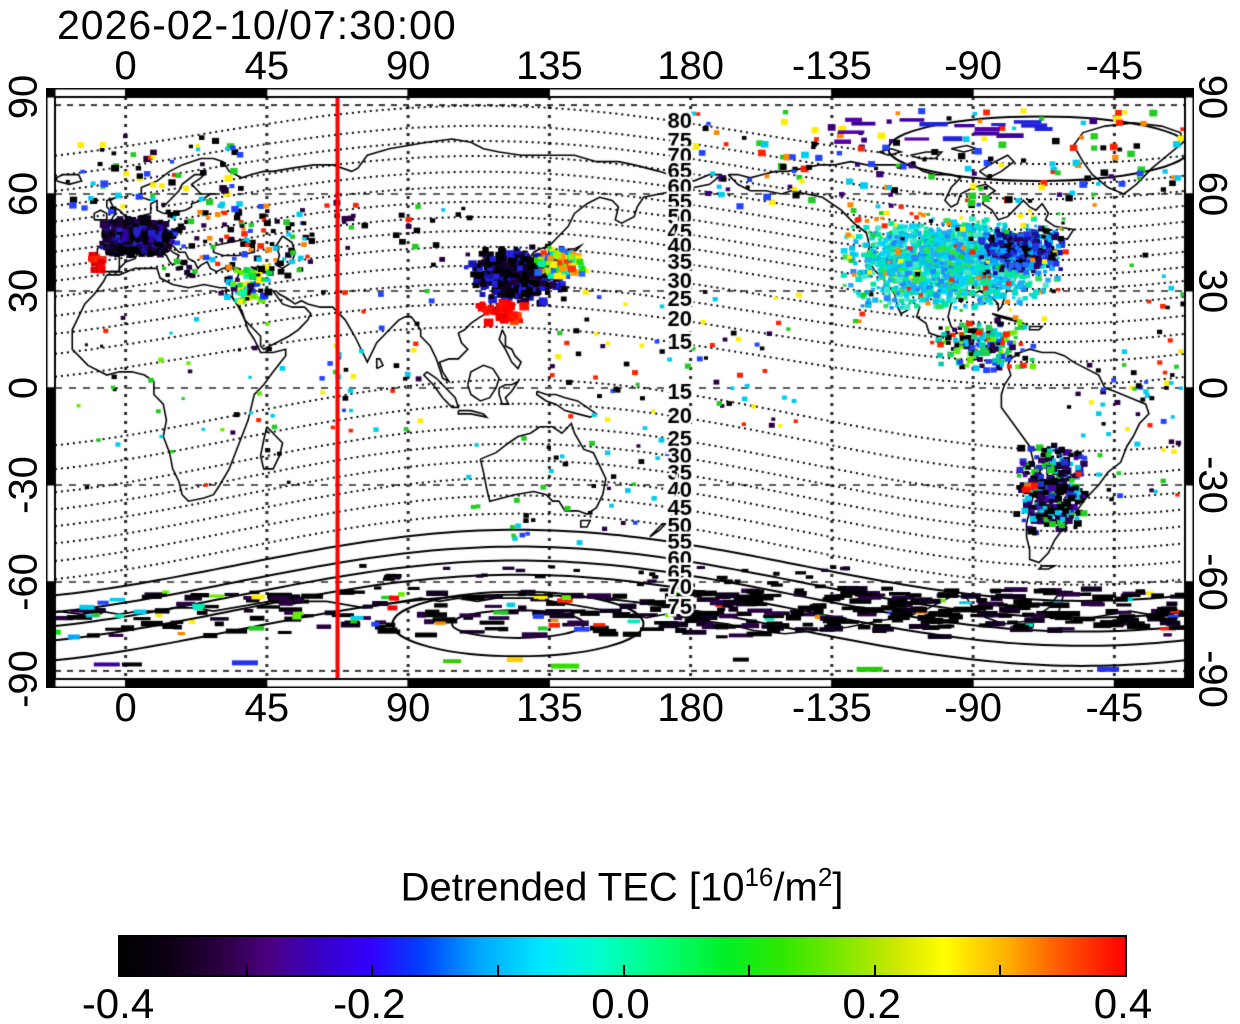 This screenshot has width=1240, height=1024. I want to click on lon-tick-bottom-180: 180, so click(690, 708).